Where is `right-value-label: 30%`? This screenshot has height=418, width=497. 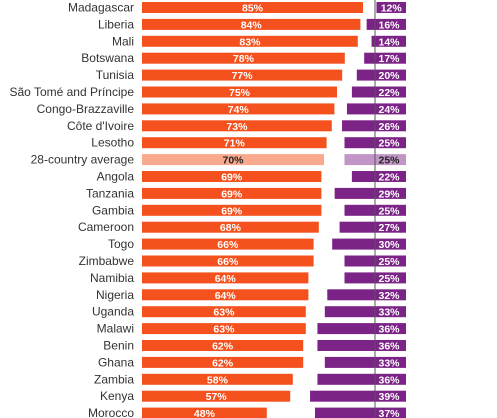
right-value-label: 30% is located at coordinates (389, 245).